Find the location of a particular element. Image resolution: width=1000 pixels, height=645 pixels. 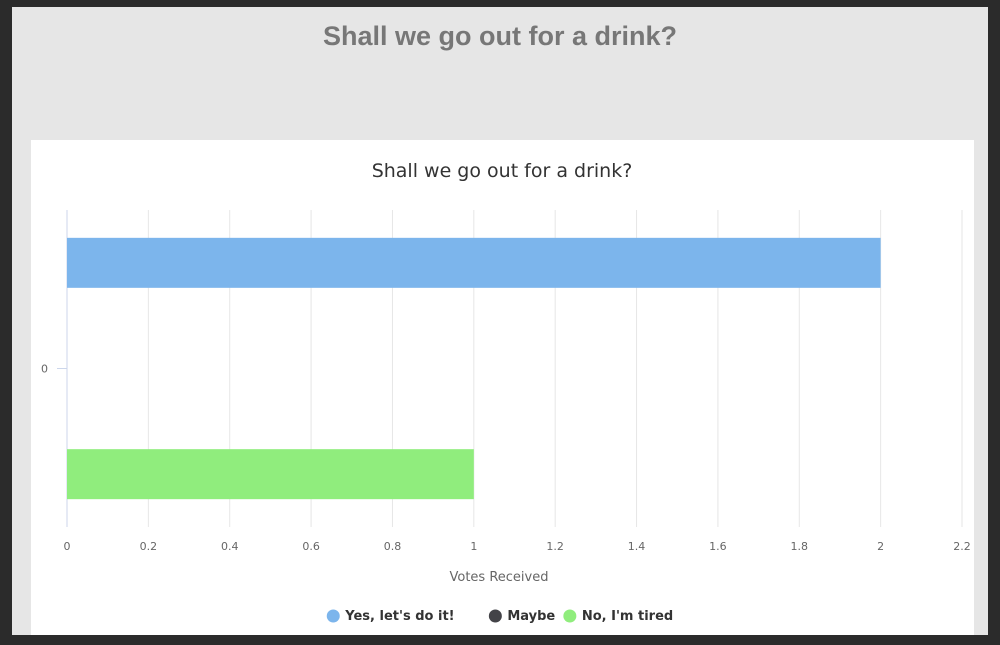

bar-no-i-m-tired is located at coordinates (270, 474).